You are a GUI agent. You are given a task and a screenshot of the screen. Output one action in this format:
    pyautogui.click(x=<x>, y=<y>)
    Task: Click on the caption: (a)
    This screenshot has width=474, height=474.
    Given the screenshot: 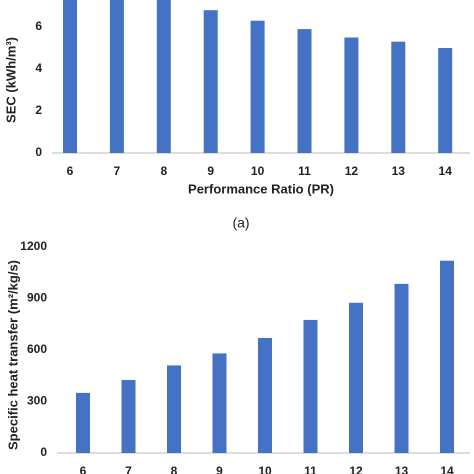 What is the action you would take?
    pyautogui.click(x=240, y=223)
    